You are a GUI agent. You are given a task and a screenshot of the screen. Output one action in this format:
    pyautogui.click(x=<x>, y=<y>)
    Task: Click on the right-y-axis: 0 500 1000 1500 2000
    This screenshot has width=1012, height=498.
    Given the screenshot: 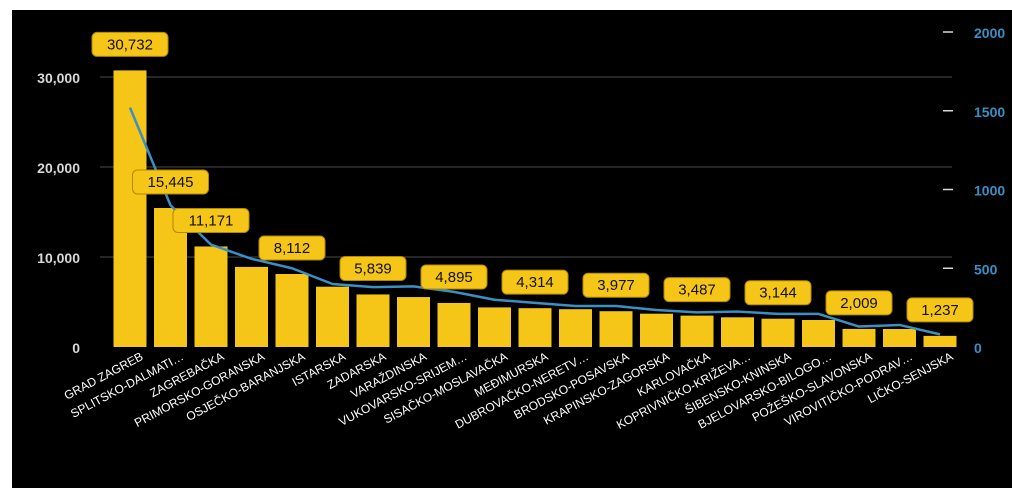 What is the action you would take?
    pyautogui.click(x=974, y=190)
    